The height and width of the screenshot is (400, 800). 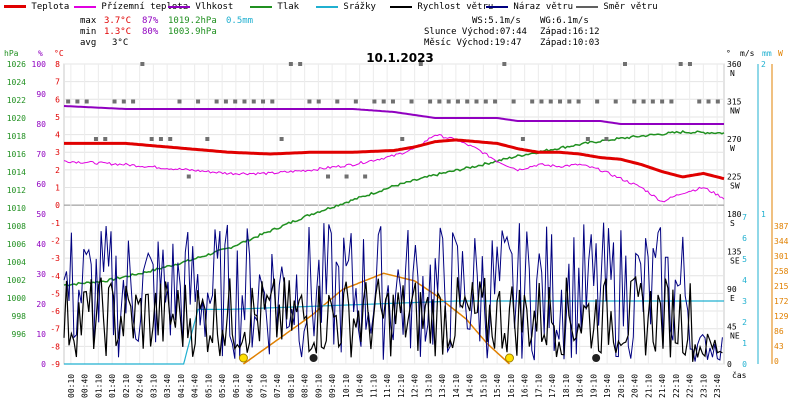 What do you see at coordinates (744, 280) in the screenshot?
I see `wind-speed-tick-label: 4` at bounding box center [744, 280].